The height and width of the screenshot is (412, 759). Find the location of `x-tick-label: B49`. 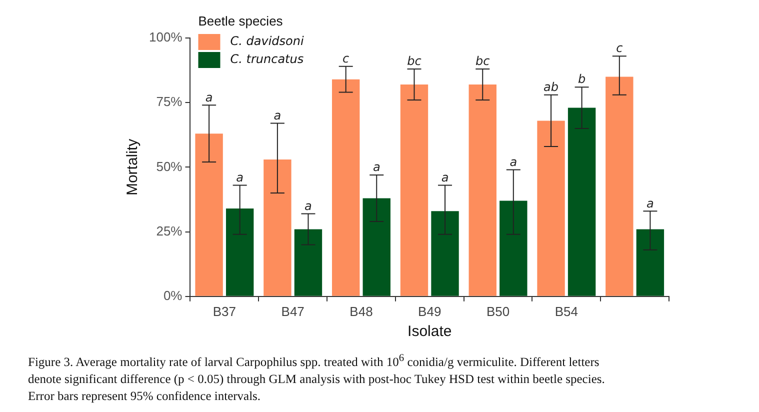

x-tick-label: B49 is located at coordinates (430, 311).